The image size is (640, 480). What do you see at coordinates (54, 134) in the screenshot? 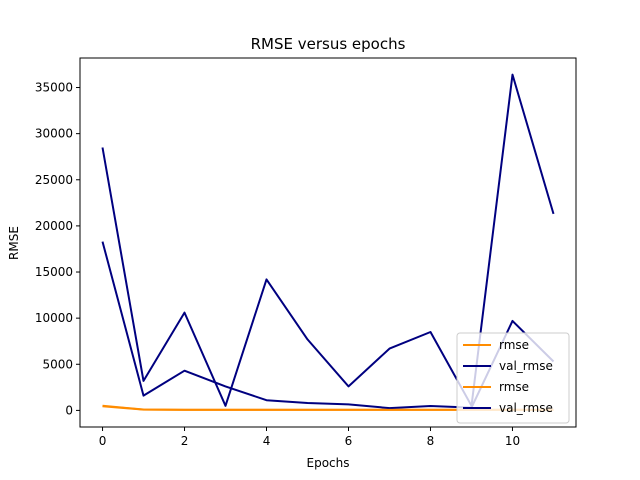
I see `y-tick-label: 30000` at bounding box center [54, 134].